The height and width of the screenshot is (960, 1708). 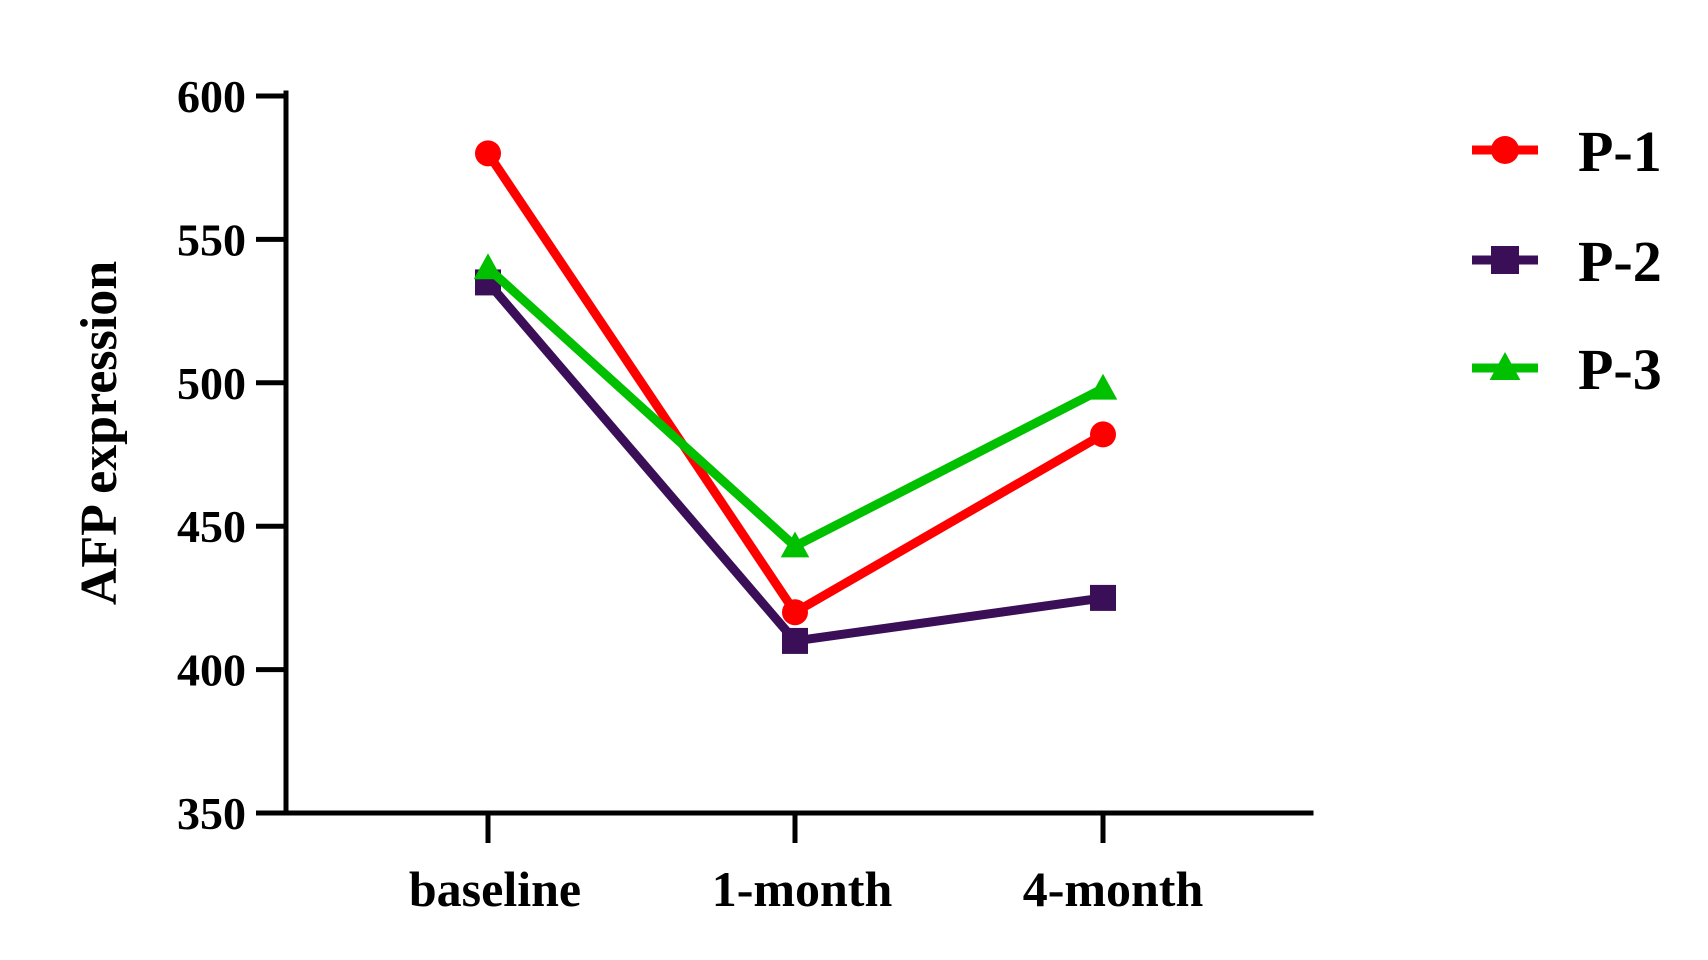 I want to click on y-tick-label: 550, so click(x=211, y=239).